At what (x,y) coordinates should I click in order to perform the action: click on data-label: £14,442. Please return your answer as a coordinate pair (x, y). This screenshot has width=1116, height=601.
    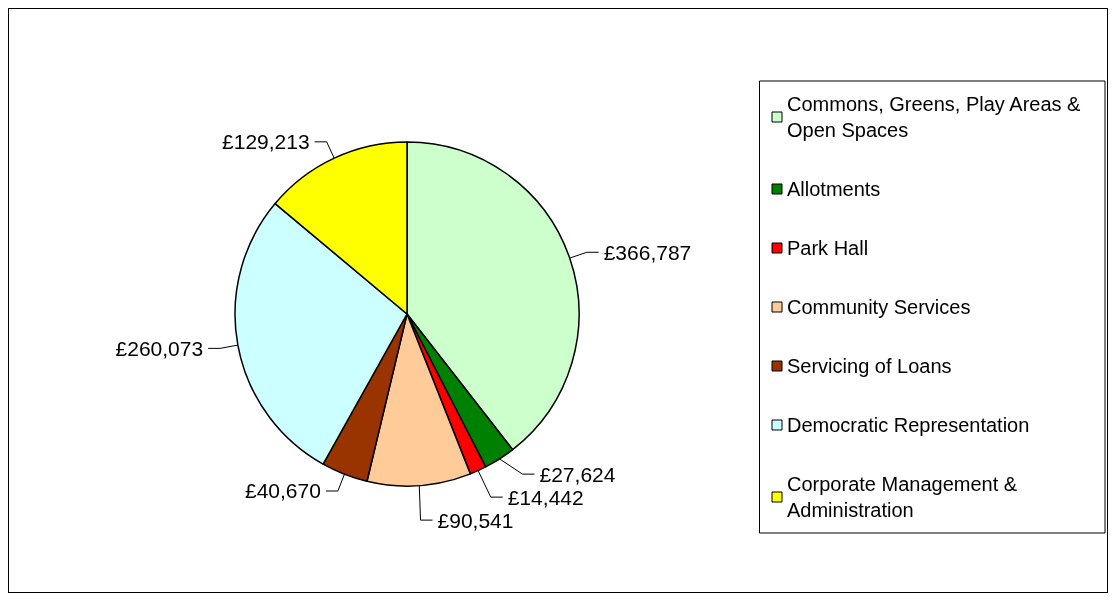
    Looking at the image, I should click on (545, 497).